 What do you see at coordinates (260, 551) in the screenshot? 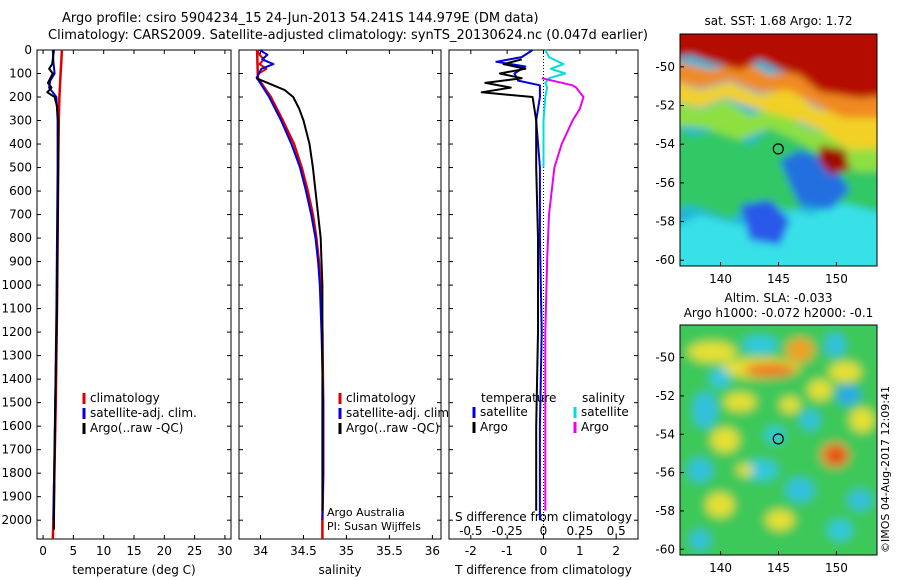
I see `salinity-tick-label: 34` at bounding box center [260, 551].